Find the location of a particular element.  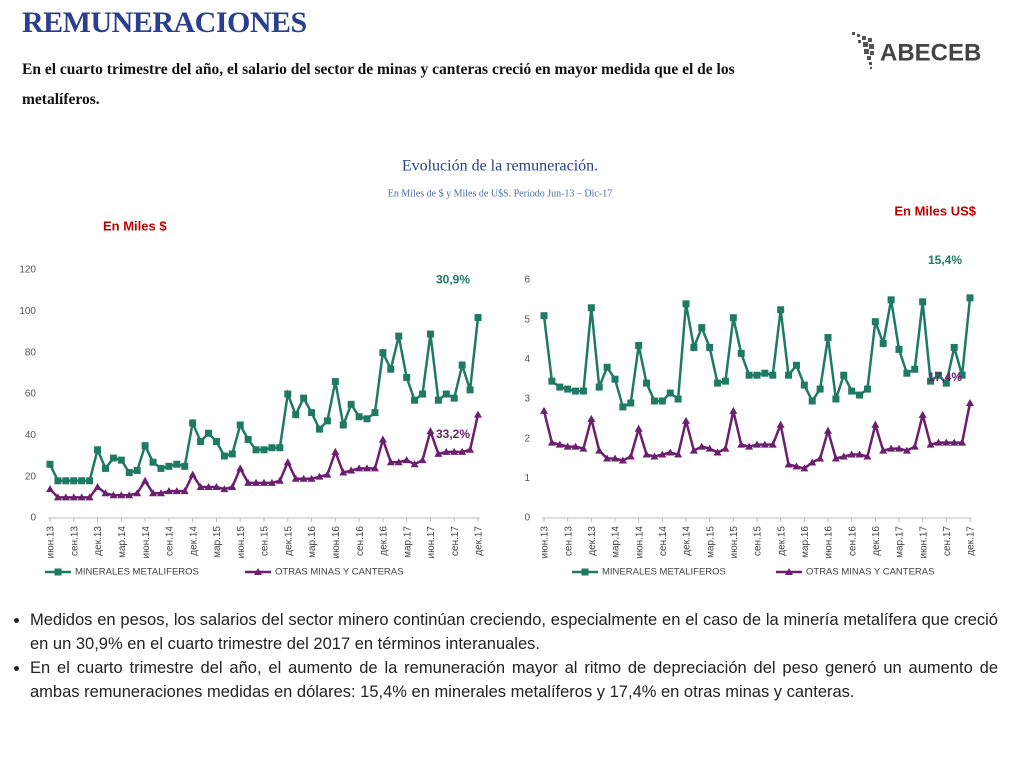

x-tick-label: мар.16 is located at coordinates (312, 542).